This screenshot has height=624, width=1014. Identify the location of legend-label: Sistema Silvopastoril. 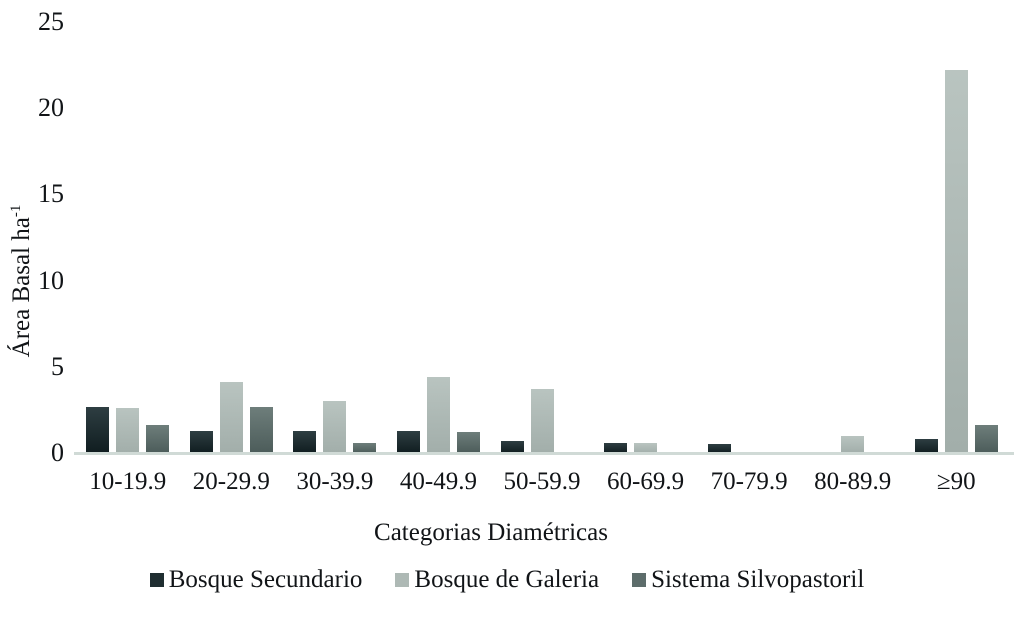
(758, 579).